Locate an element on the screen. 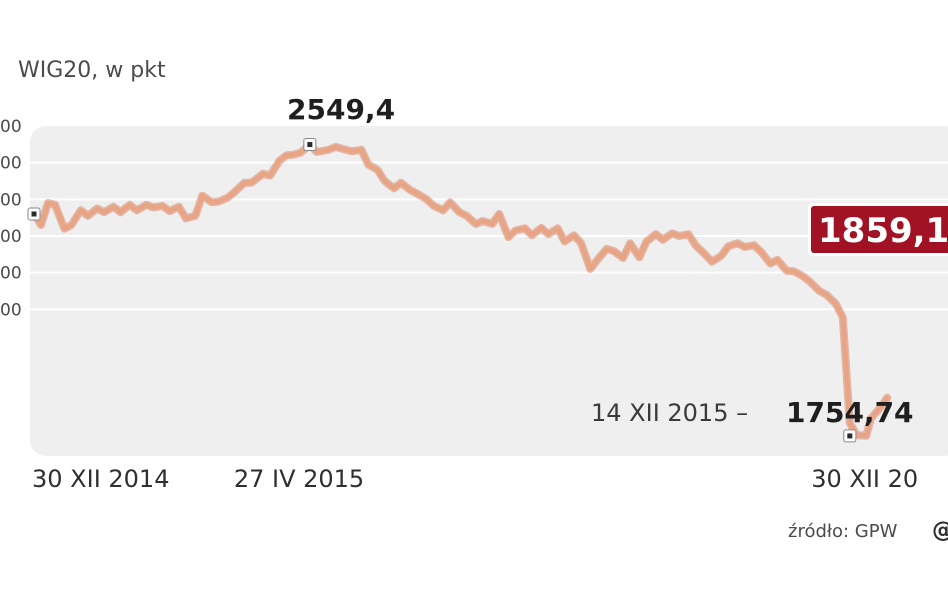 This screenshot has width=948, height=593. x-tick-label: 30 XII 2014 is located at coordinates (100, 479).